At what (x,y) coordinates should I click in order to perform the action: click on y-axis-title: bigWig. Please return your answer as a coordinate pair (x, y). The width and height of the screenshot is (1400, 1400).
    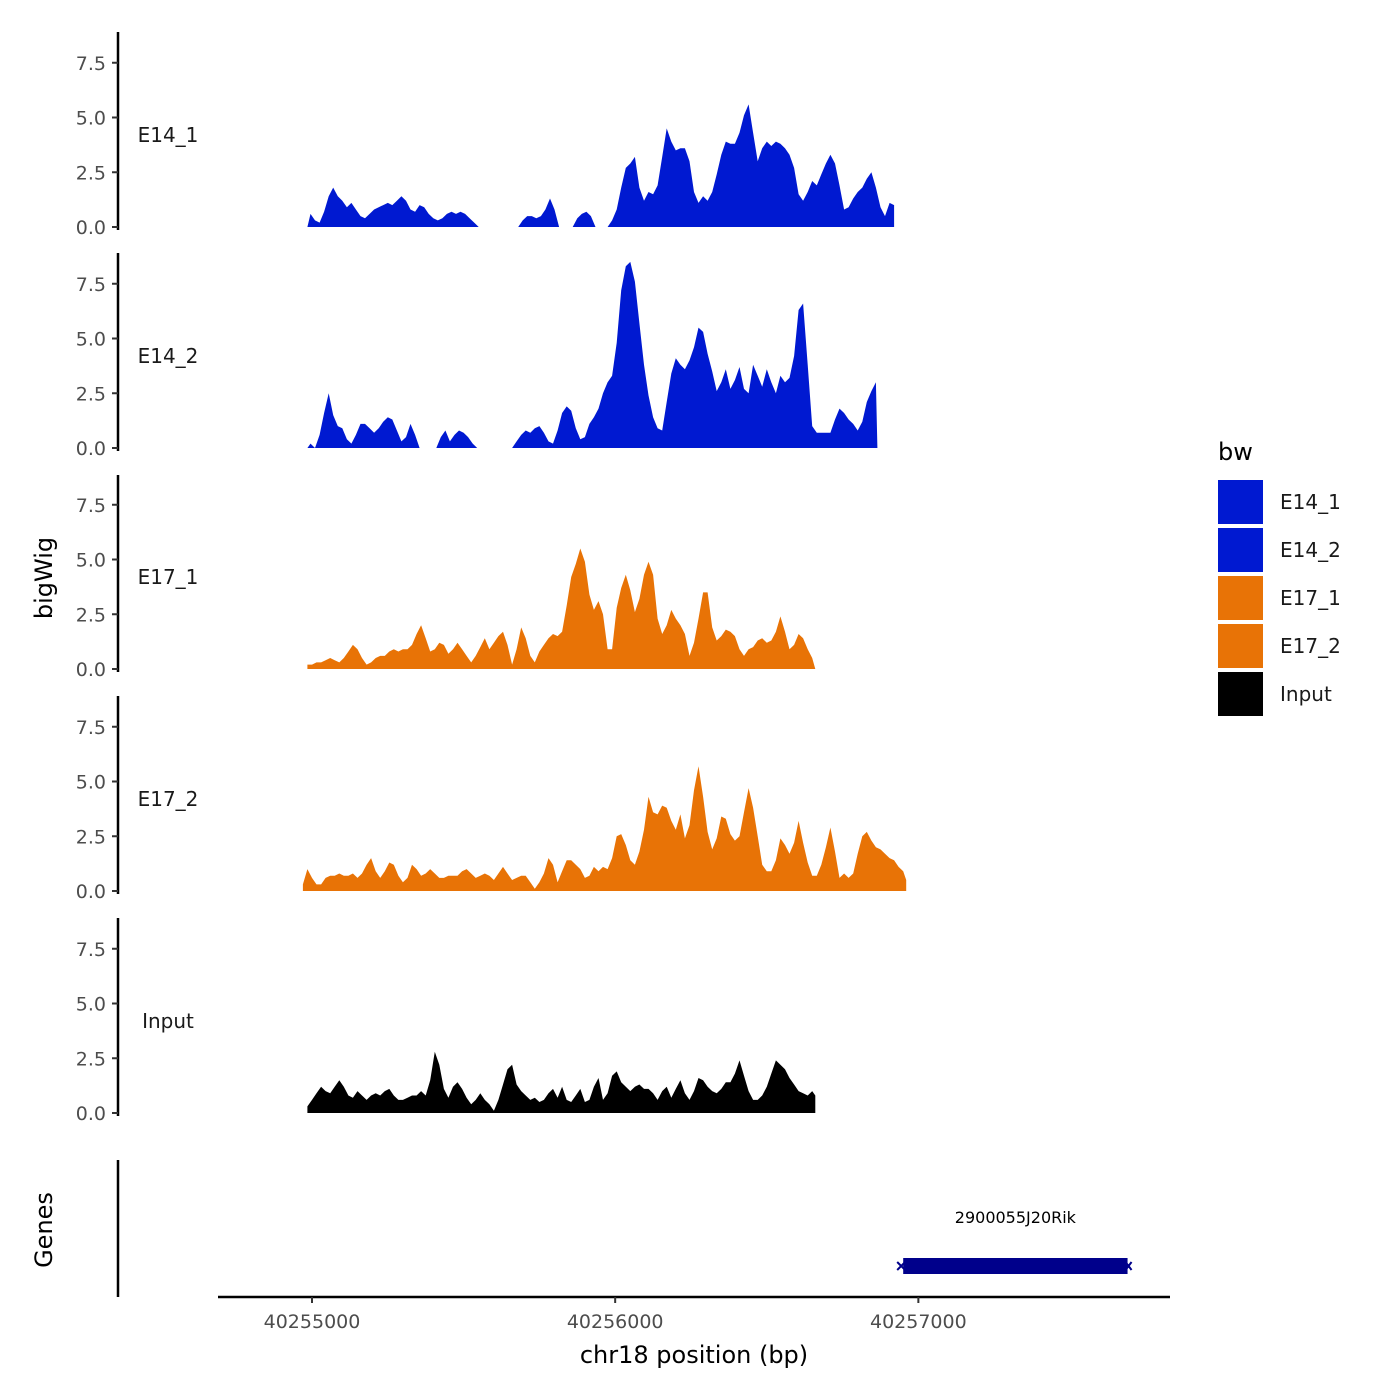
    Looking at the image, I should click on (44, 578).